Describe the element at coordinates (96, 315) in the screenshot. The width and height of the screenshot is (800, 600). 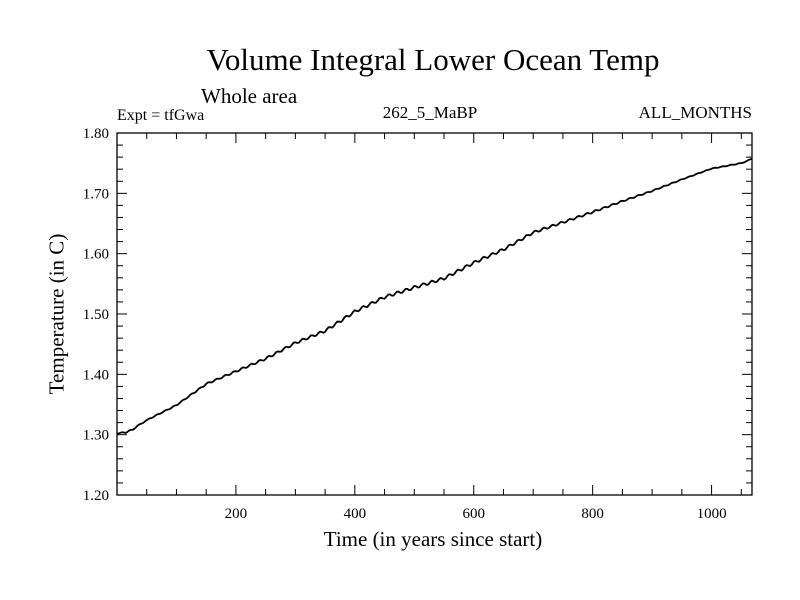
I see `y-tick-label: 1.50` at that location.